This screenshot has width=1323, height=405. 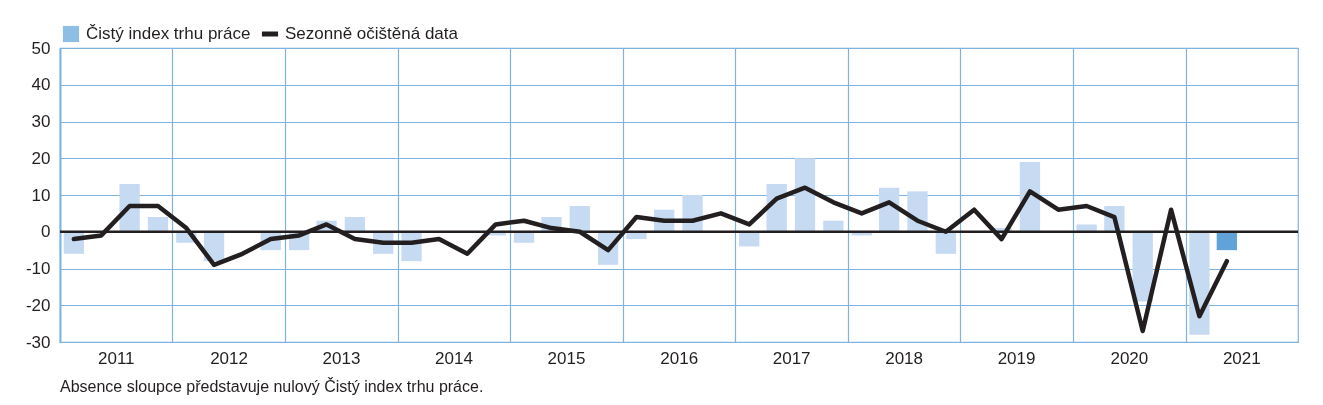 What do you see at coordinates (41, 158) in the screenshot?
I see `y-tick-label: 20` at bounding box center [41, 158].